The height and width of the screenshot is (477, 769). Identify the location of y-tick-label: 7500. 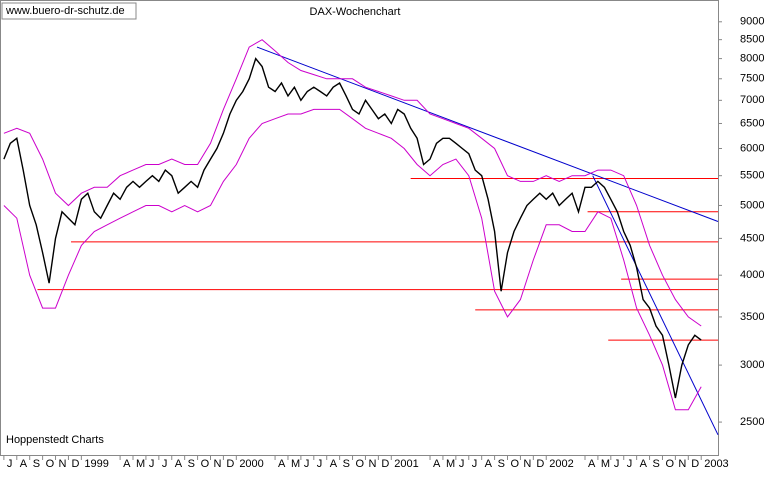
(752, 79).